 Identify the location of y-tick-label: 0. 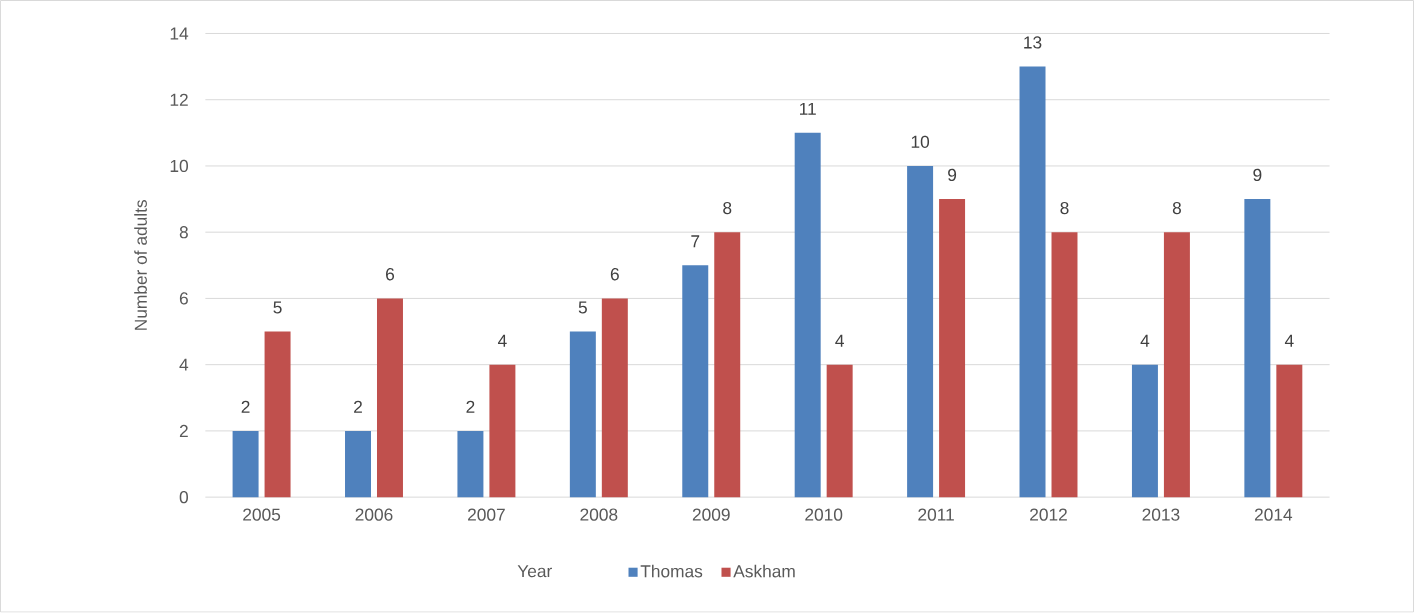
(183, 497).